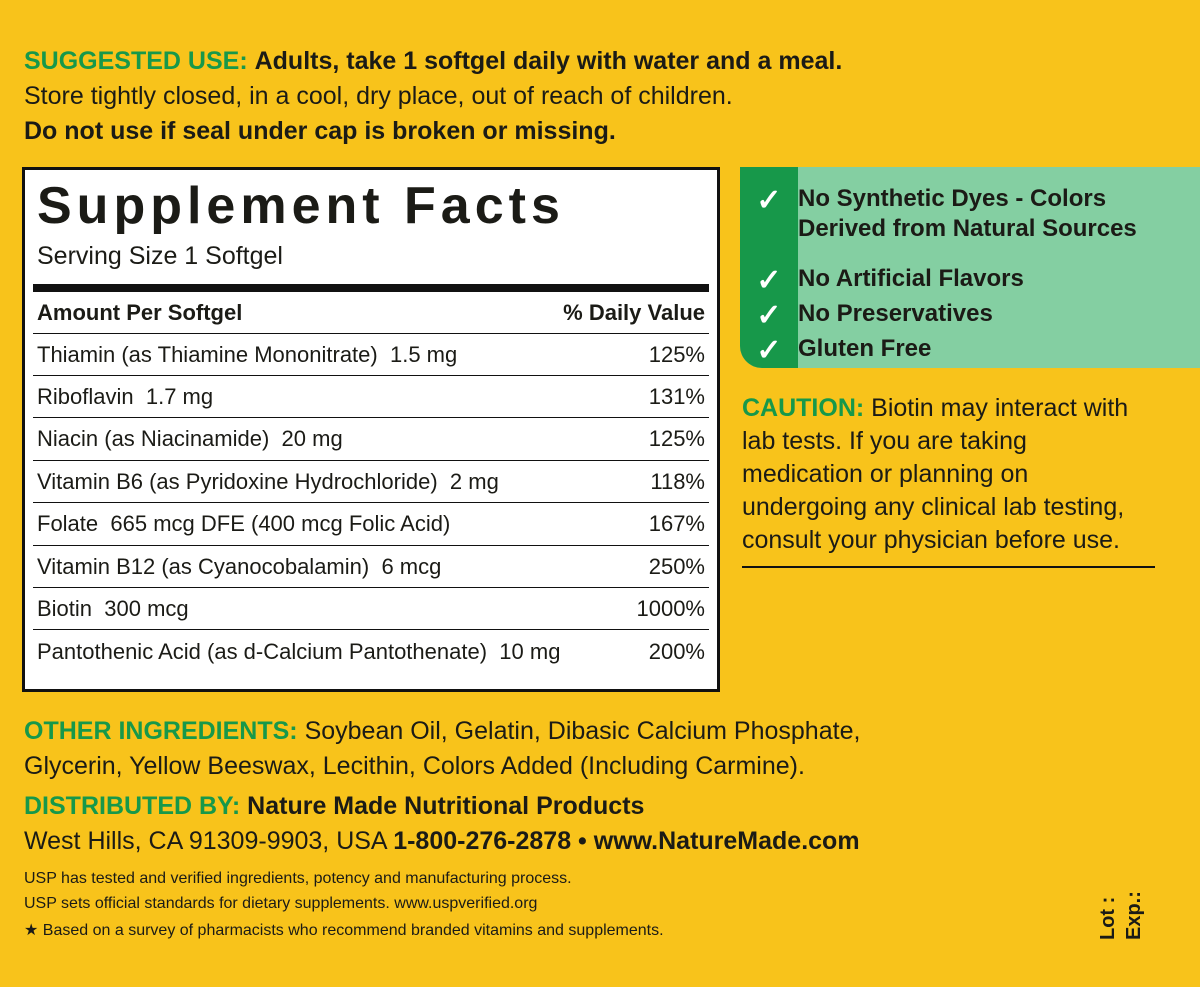 The image size is (1200, 987). I want to click on facts-row: Biotin 300 mcg 1000%, so click(371, 609).